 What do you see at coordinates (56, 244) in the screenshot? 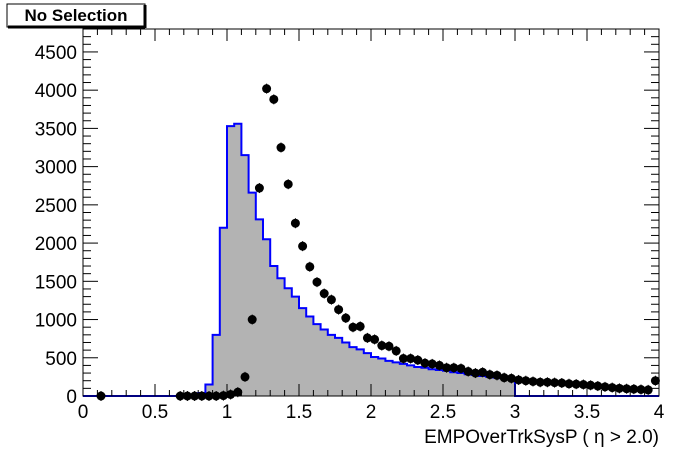
I see `y-tick-label: 2000` at bounding box center [56, 244].